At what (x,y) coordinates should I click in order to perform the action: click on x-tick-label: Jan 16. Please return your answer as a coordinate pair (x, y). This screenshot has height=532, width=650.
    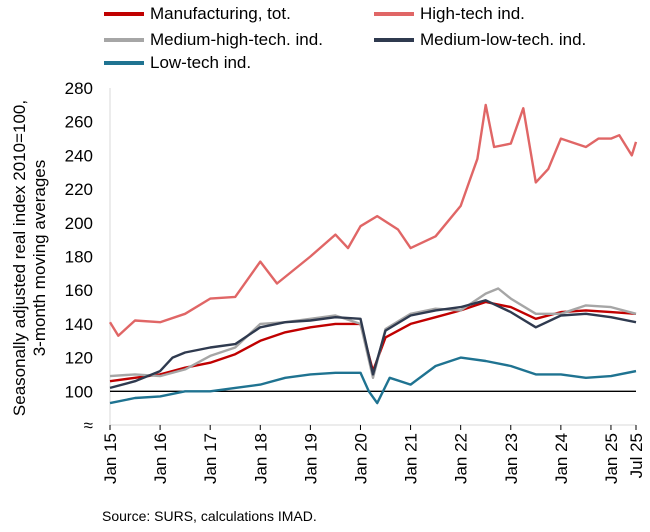
    Looking at the image, I should click on (160, 458).